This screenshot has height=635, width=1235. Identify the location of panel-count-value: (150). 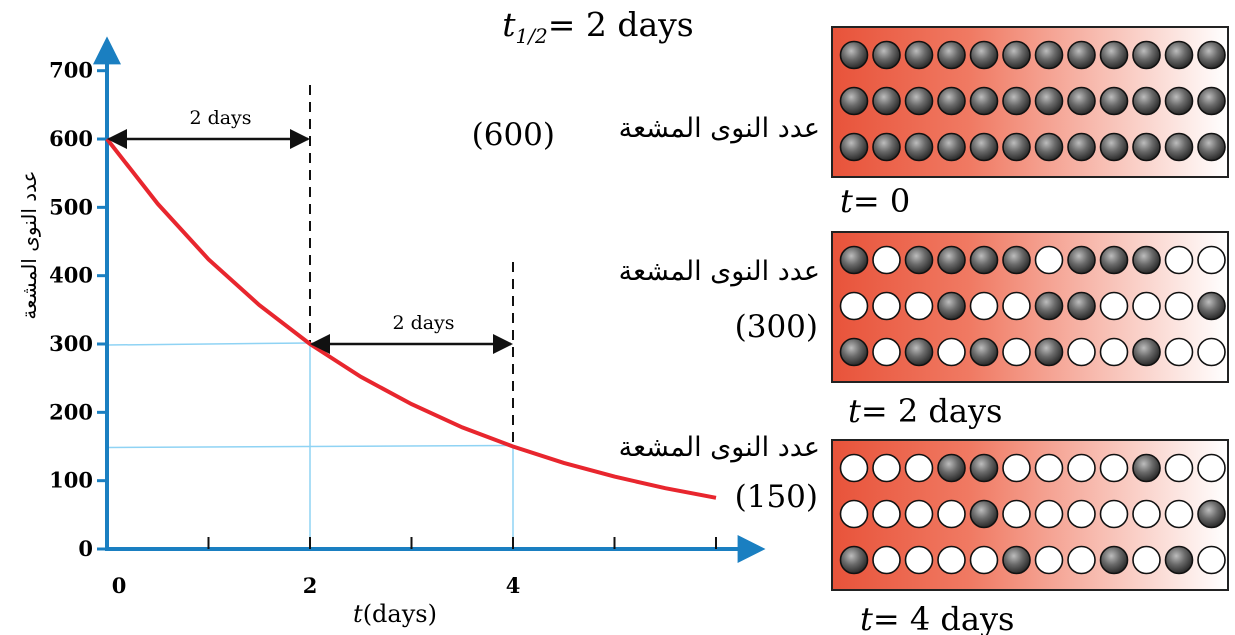
(776, 497).